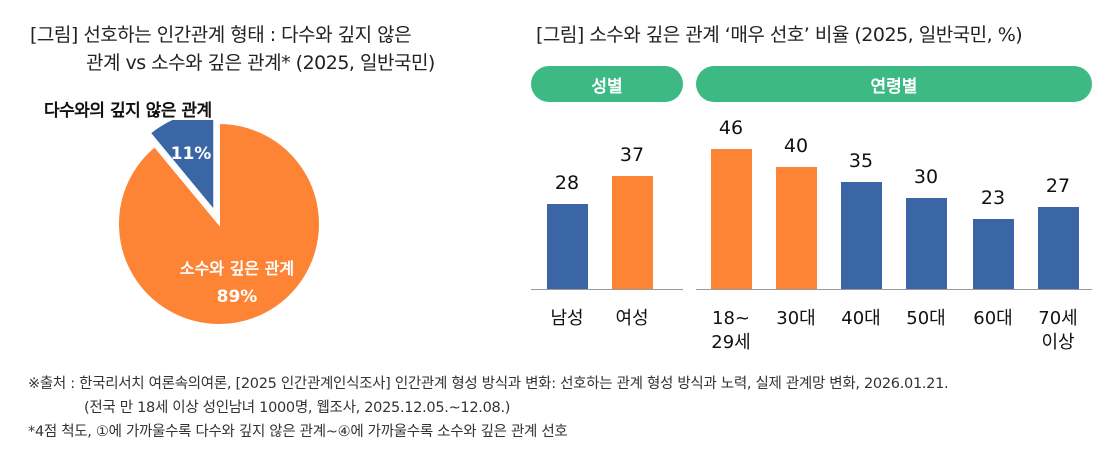 Image resolution: width=1120 pixels, height=458 pixels. I want to click on pie-chart: 11% 소수와 깊은 관계 89%, so click(219, 223).